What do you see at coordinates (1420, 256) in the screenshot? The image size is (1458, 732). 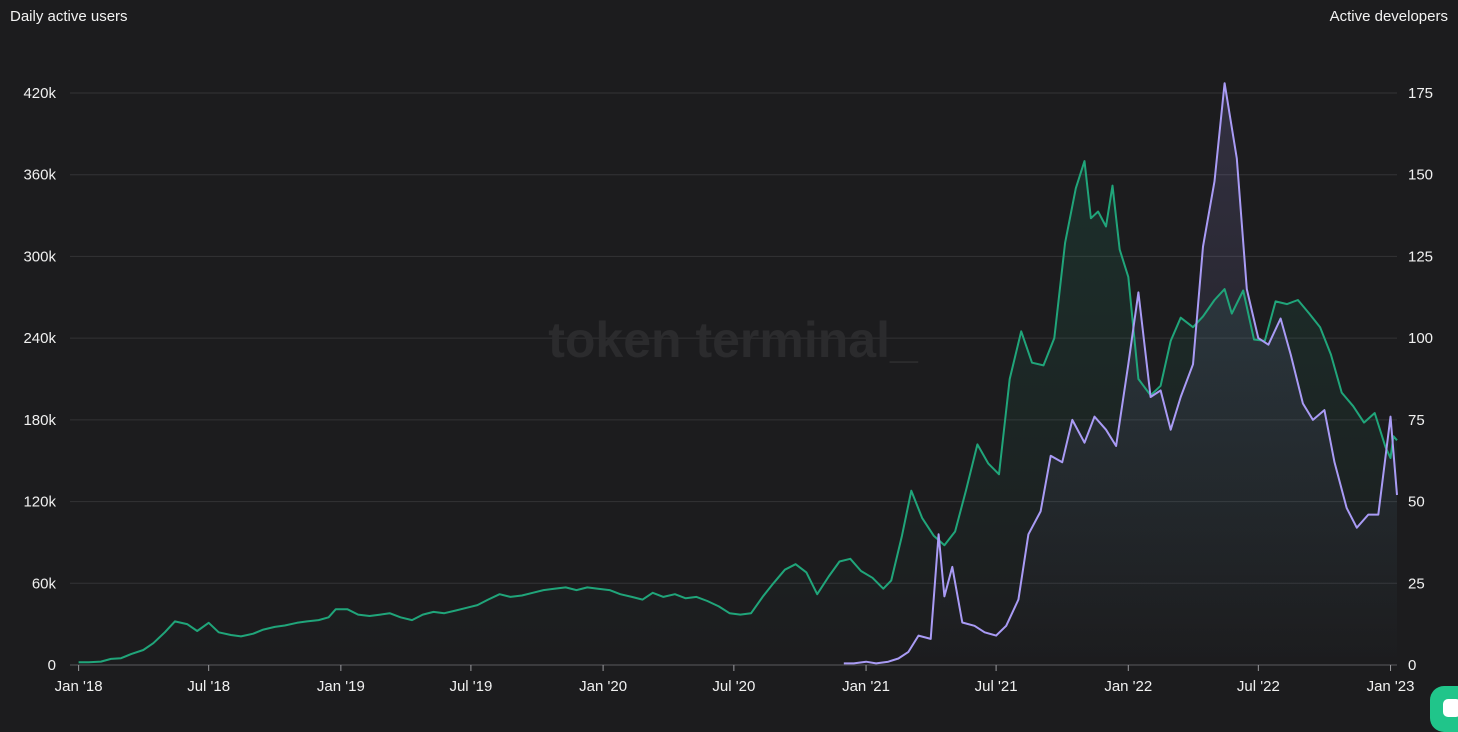 I see `right-tick-label: 125` at bounding box center [1420, 256].